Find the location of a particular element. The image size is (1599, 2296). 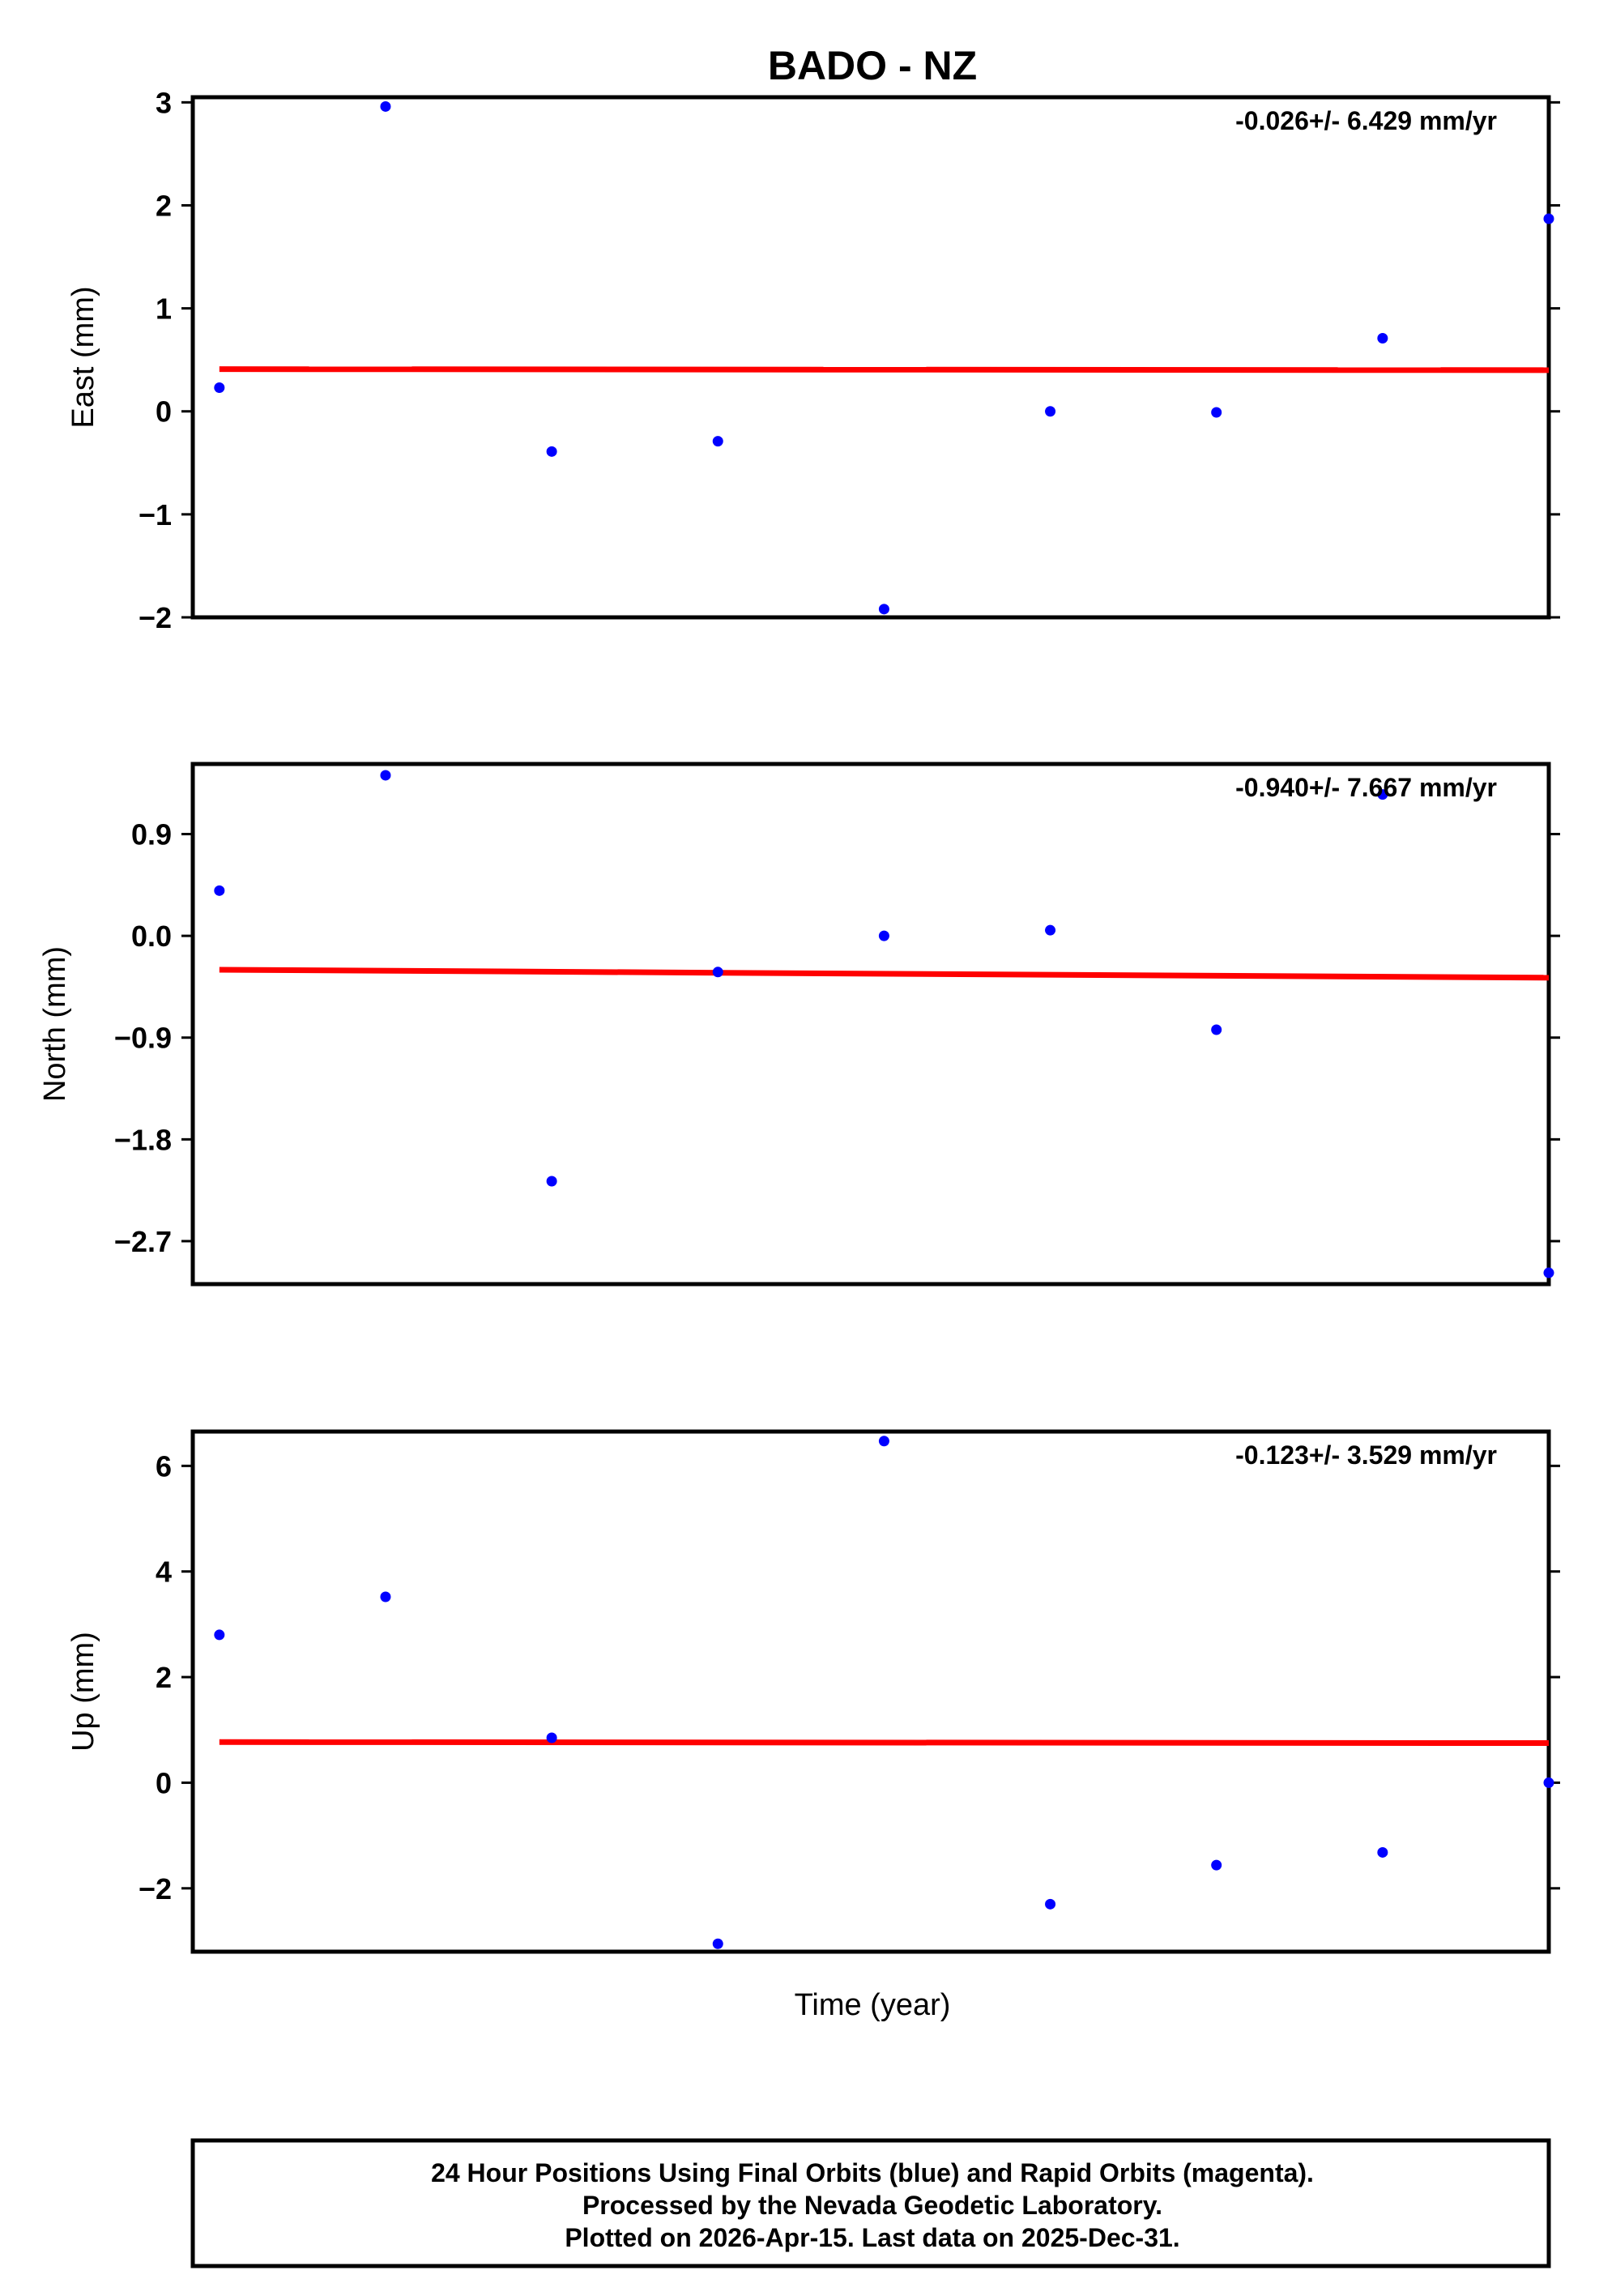

y-axis-label: North (mm) is located at coordinates (55, 1024).